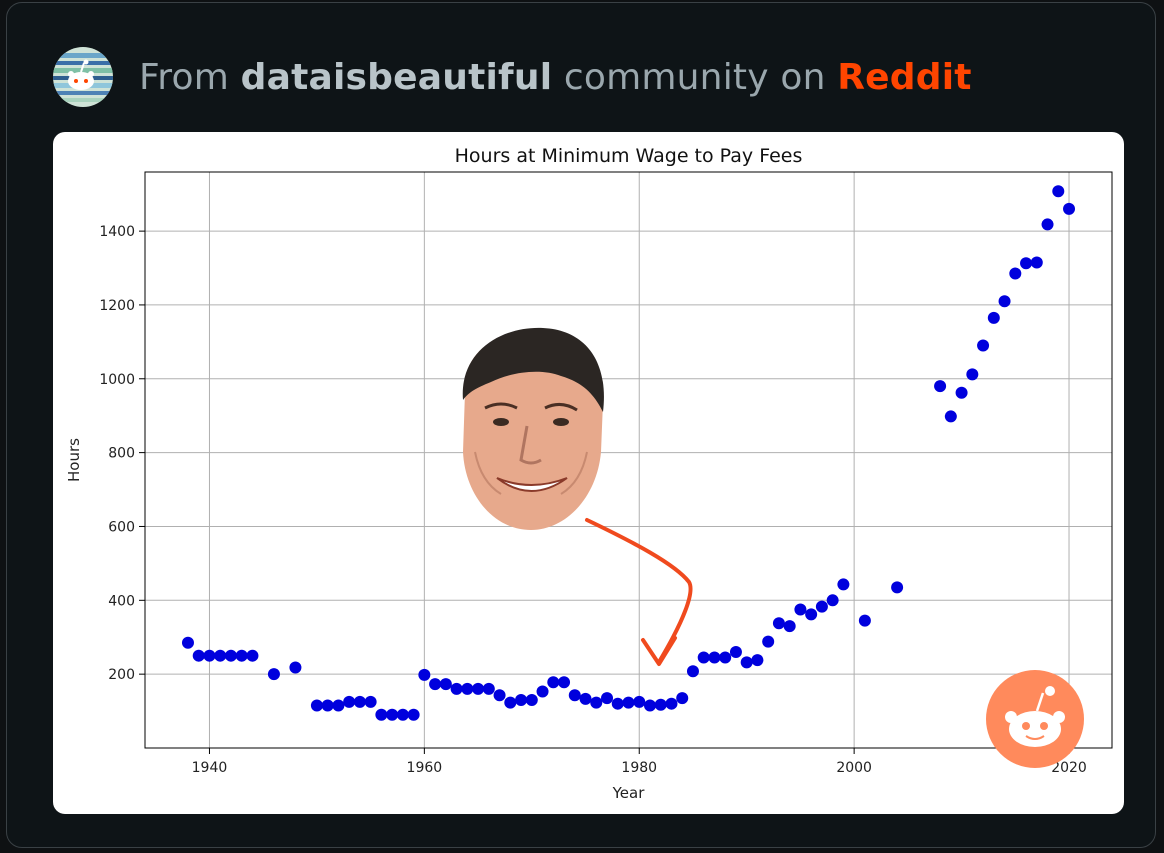 The image size is (1164, 853). Describe the element at coordinates (695, 77) in the screenshot. I see `header-middle: community on` at that location.